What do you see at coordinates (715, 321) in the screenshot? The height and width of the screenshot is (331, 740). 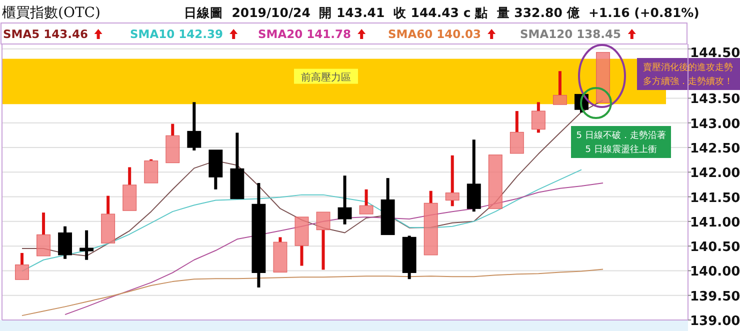 I see `y-tick-label: 139.00` at bounding box center [715, 321].